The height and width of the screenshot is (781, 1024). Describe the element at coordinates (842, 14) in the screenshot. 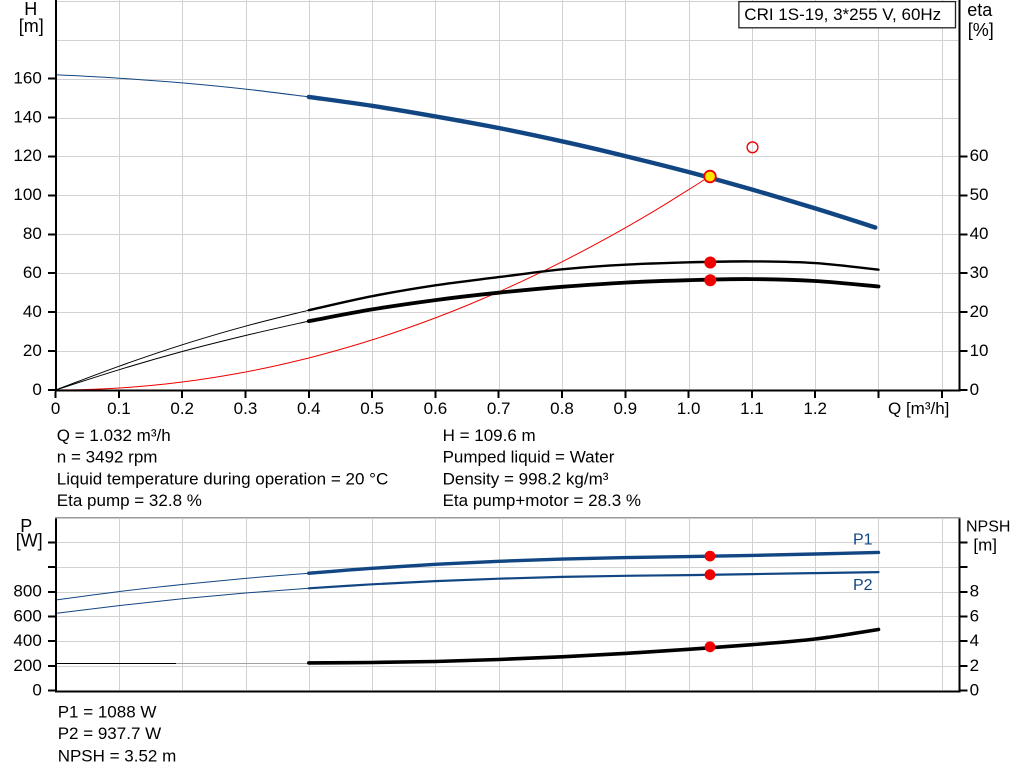

I see `svg-text: CRI 1S-19, 3*255 V, 60Hz` at that location.